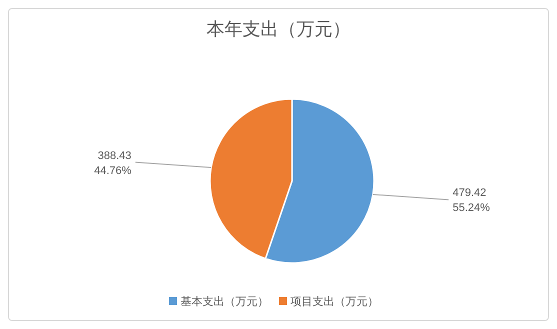  What do you see at coordinates (471, 200) in the screenshot?
I see `data-label: 479.42 55.24%` at bounding box center [471, 200].